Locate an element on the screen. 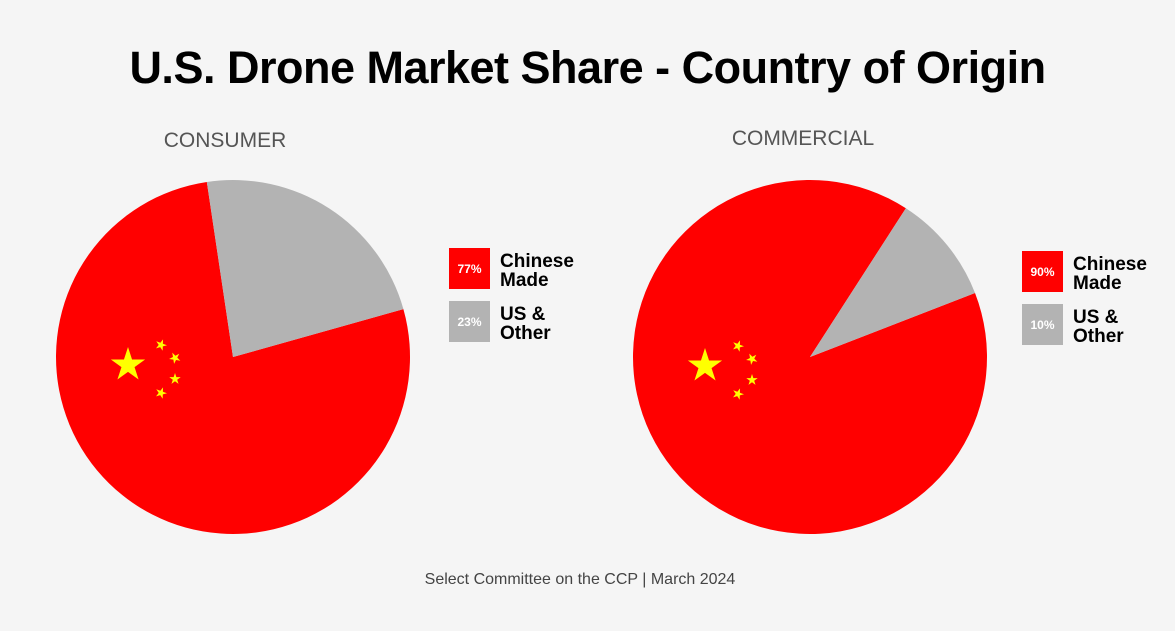  chart-subtitle: COMMERCIAL is located at coordinates (803, 138).